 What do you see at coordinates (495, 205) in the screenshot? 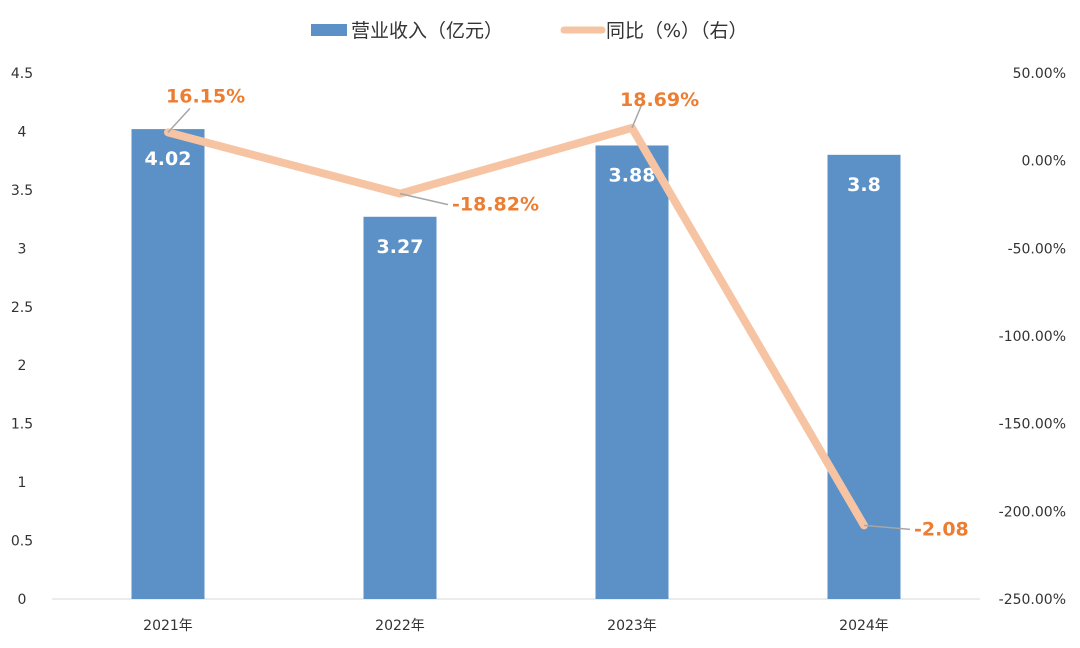
I see `yoy-data-label: -18.82%` at bounding box center [495, 205].